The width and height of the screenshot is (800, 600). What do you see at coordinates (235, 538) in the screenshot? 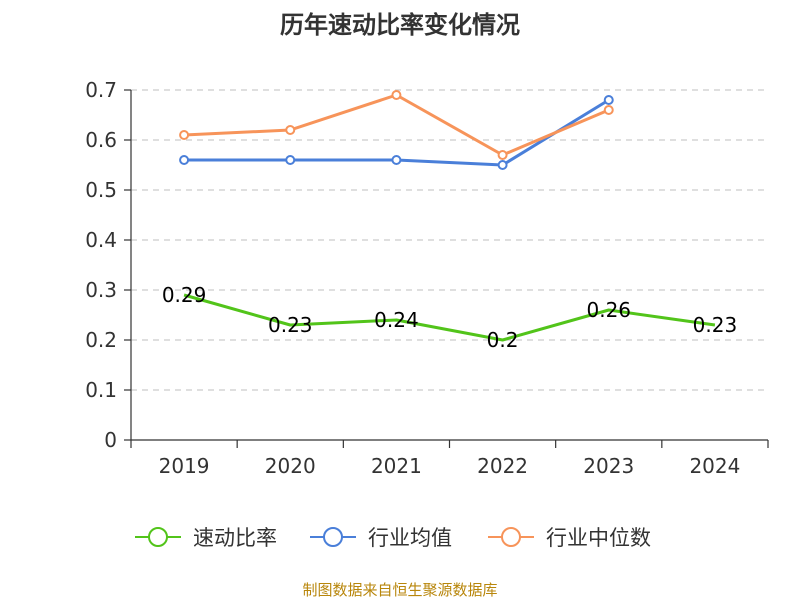
I see `legend-label-0: 速动比率` at bounding box center [235, 538].